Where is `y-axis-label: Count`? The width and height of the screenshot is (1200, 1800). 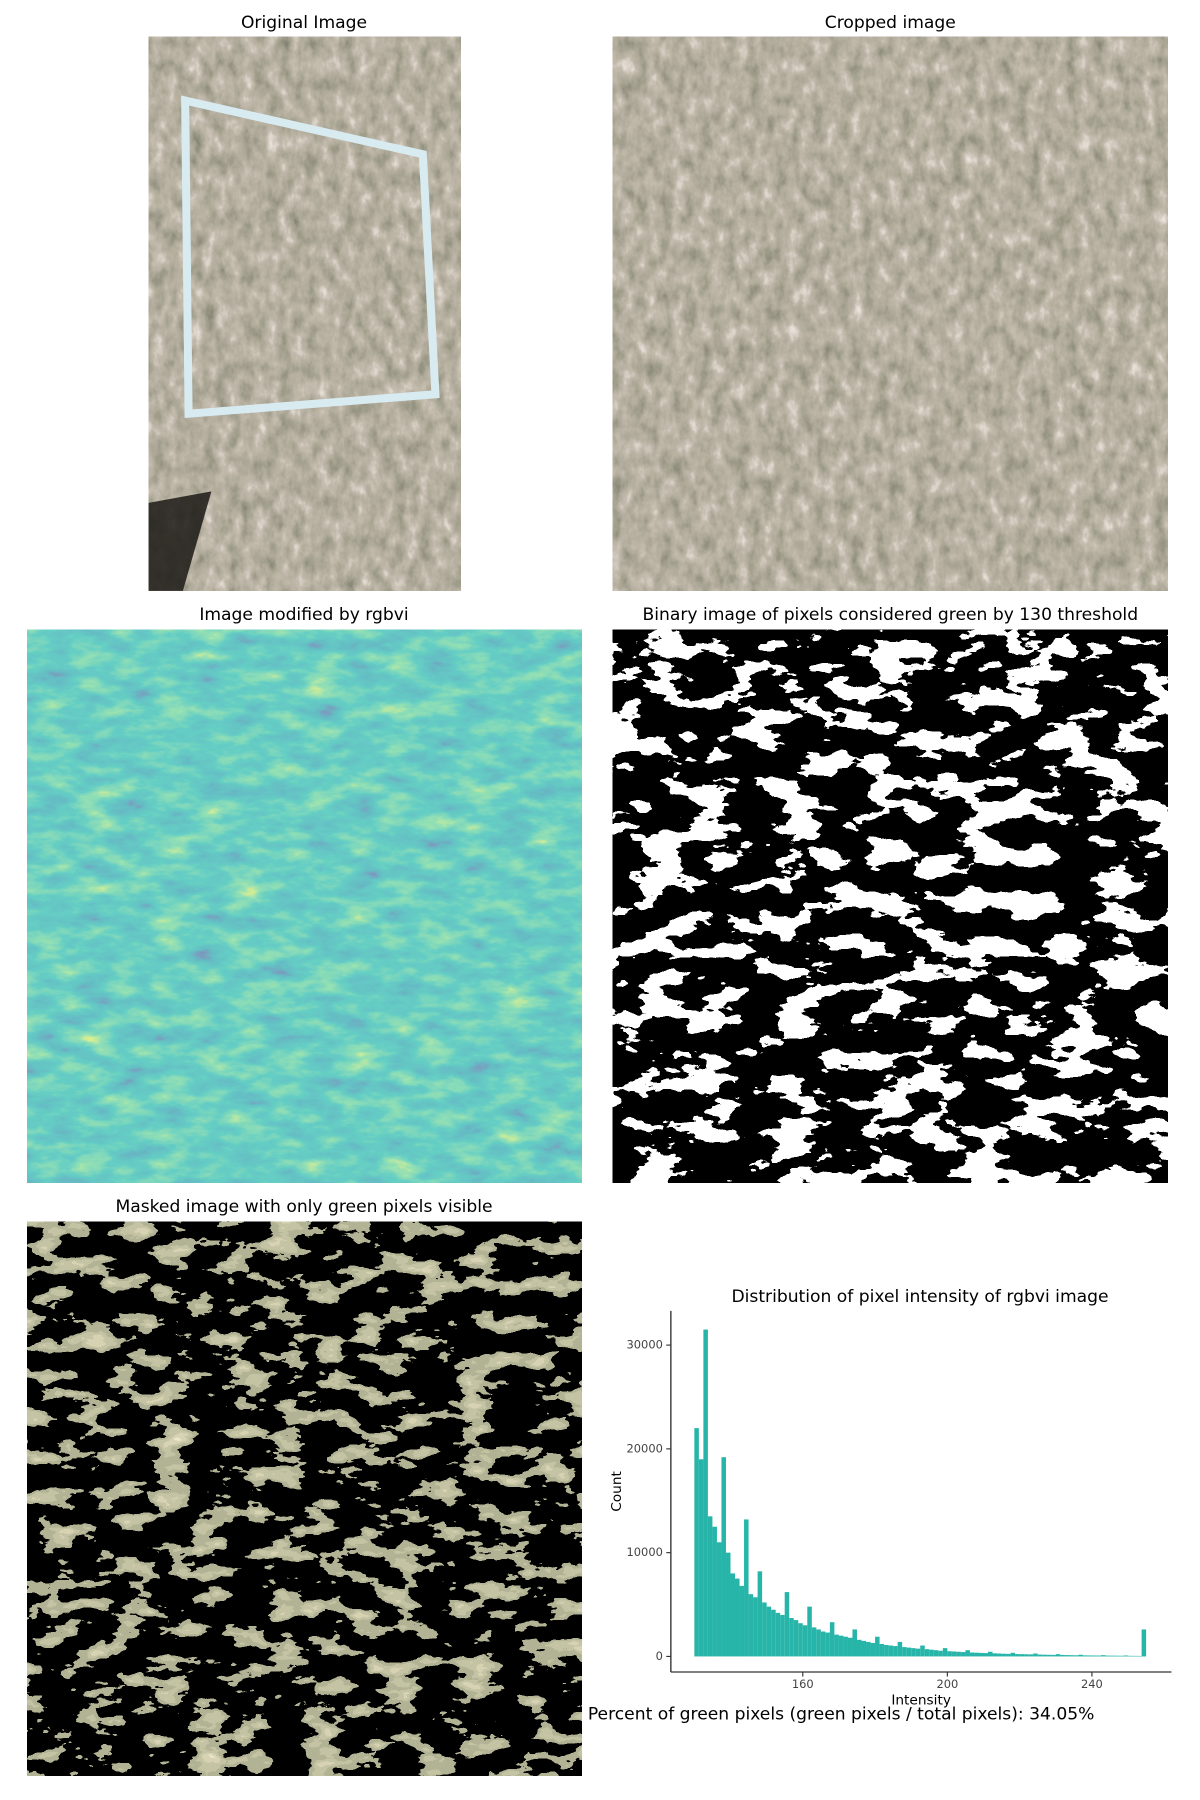
y-axis-label: Count is located at coordinates (617, 1490).